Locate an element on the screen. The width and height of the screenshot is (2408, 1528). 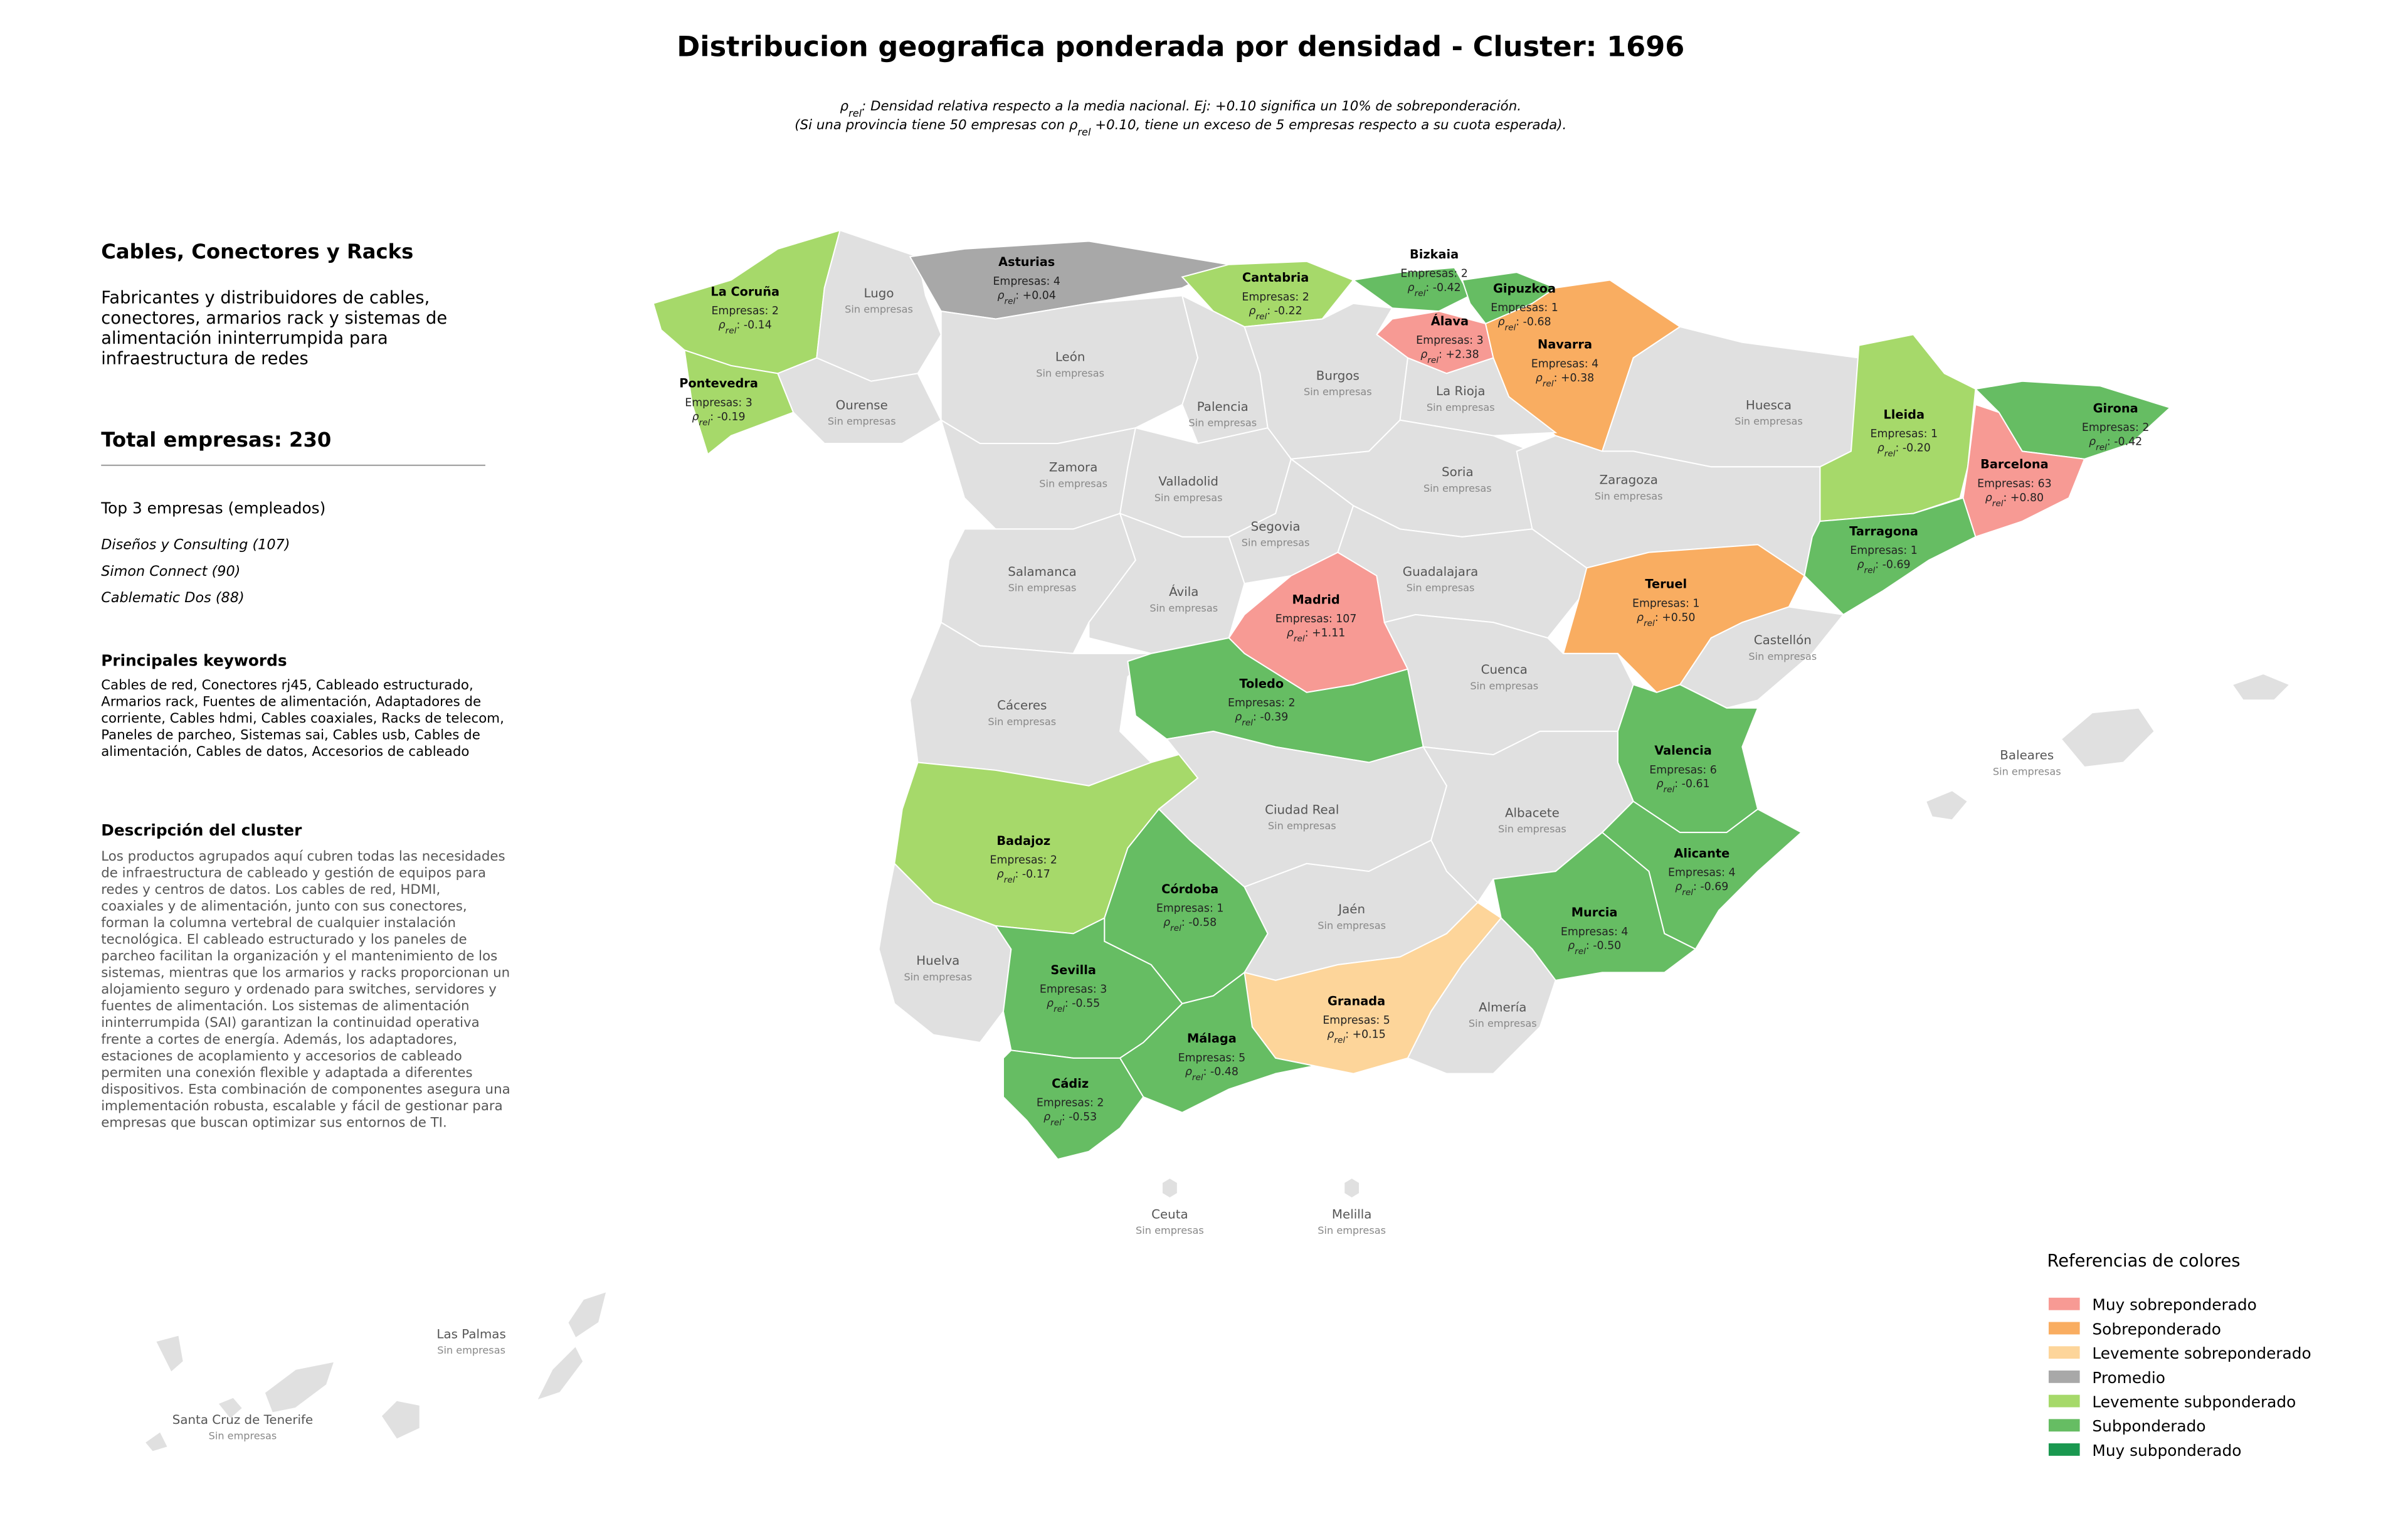
province-name: Ávila is located at coordinates (1183, 592).